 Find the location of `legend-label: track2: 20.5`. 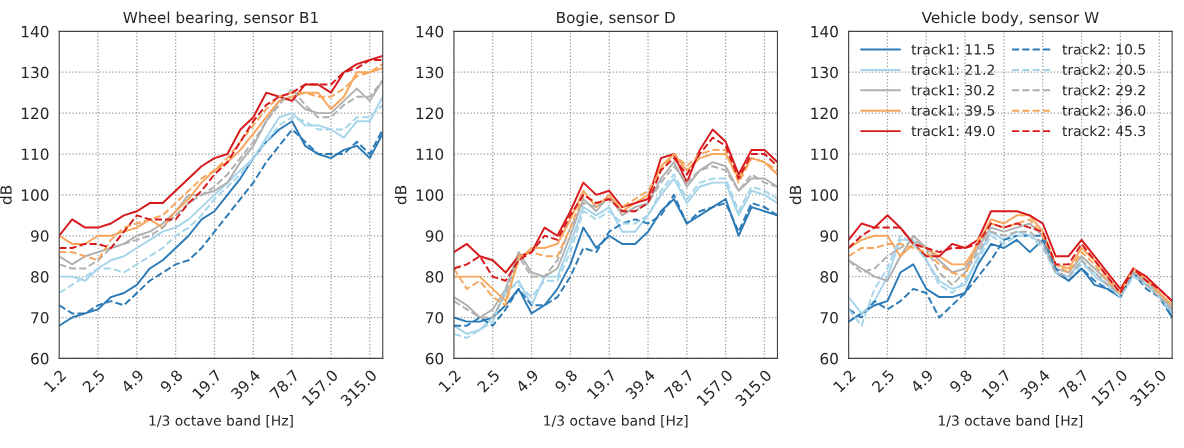

legend-label: track2: 20.5 is located at coordinates (1103, 69).